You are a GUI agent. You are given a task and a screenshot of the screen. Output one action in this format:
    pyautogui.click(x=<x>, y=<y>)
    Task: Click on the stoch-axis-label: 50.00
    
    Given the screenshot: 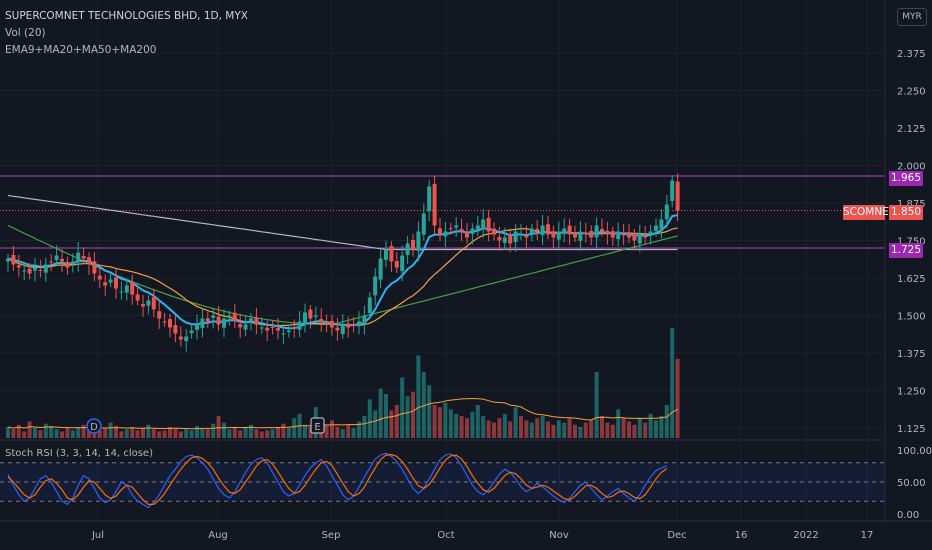 What is the action you would take?
    pyautogui.click(x=911, y=483)
    